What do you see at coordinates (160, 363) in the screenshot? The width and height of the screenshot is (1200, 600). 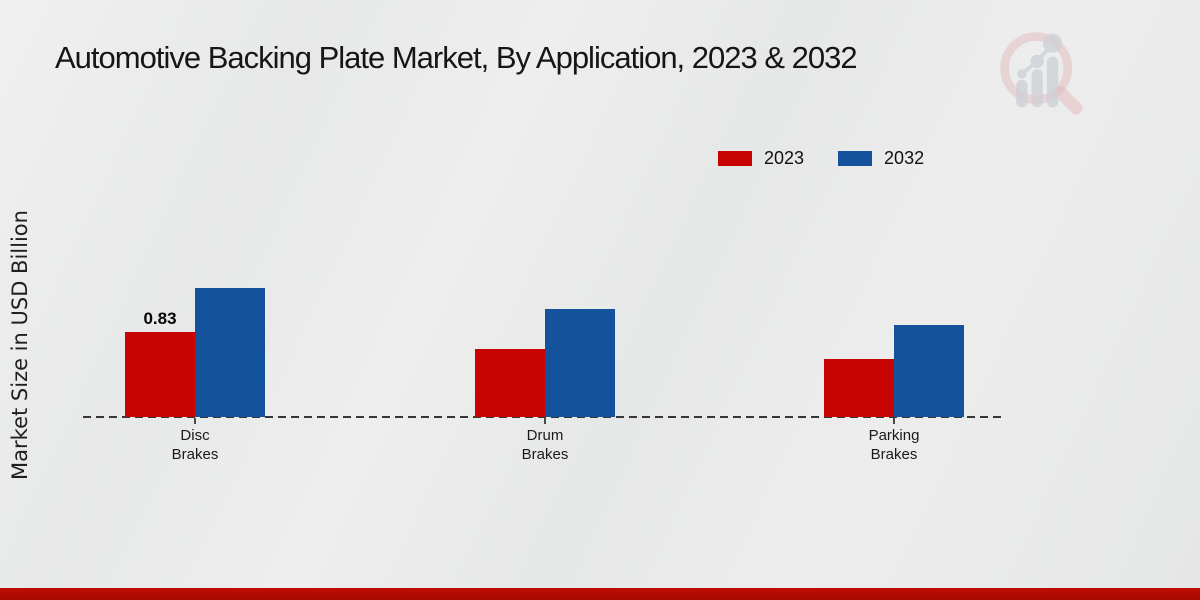 I see `bar-2023-disc-brakes: 0.83` at bounding box center [160, 363].